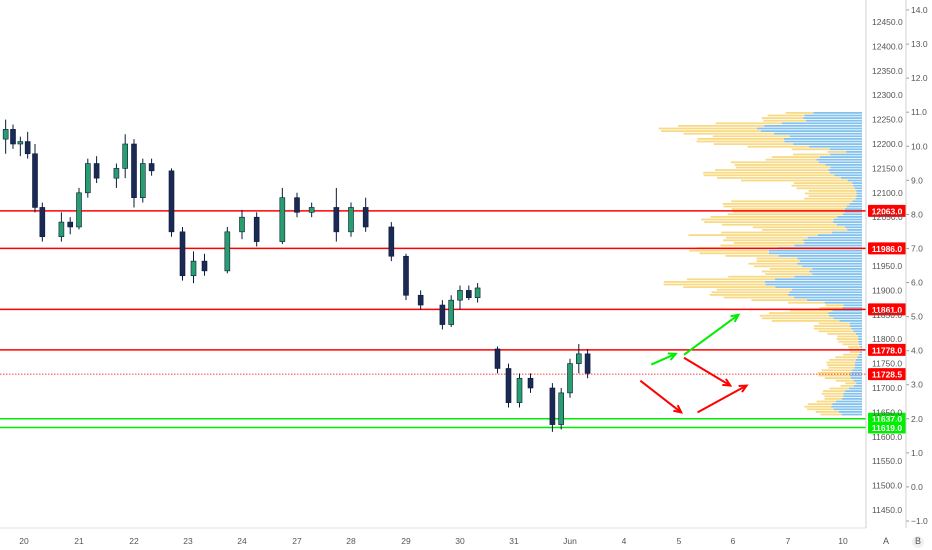  Describe the element at coordinates (887, 375) in the screenshot. I see `current-price-label: 11728.5` at that location.